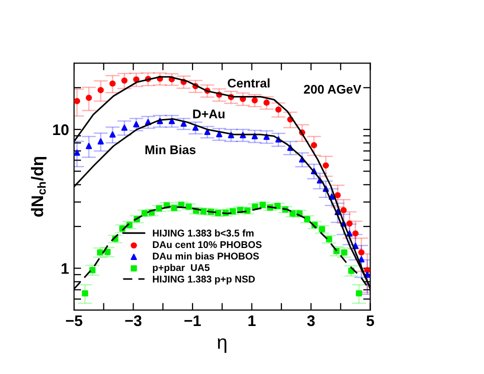 The width and height of the screenshot is (484, 374). Describe the element at coordinates (249, 83) in the screenshot. I see `annotation: Central` at that location.